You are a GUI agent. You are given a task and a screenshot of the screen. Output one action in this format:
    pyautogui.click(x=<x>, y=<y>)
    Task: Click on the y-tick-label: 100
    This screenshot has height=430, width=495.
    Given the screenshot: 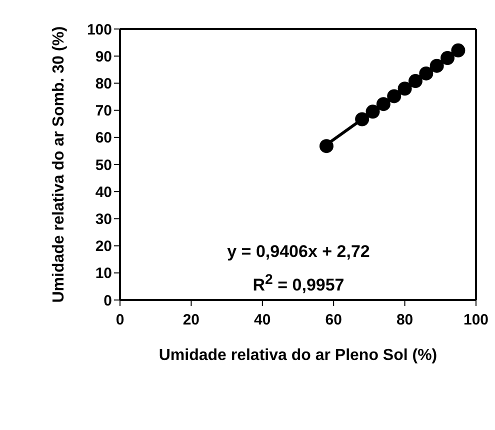 What is the action you would take?
    pyautogui.click(x=99, y=29)
    